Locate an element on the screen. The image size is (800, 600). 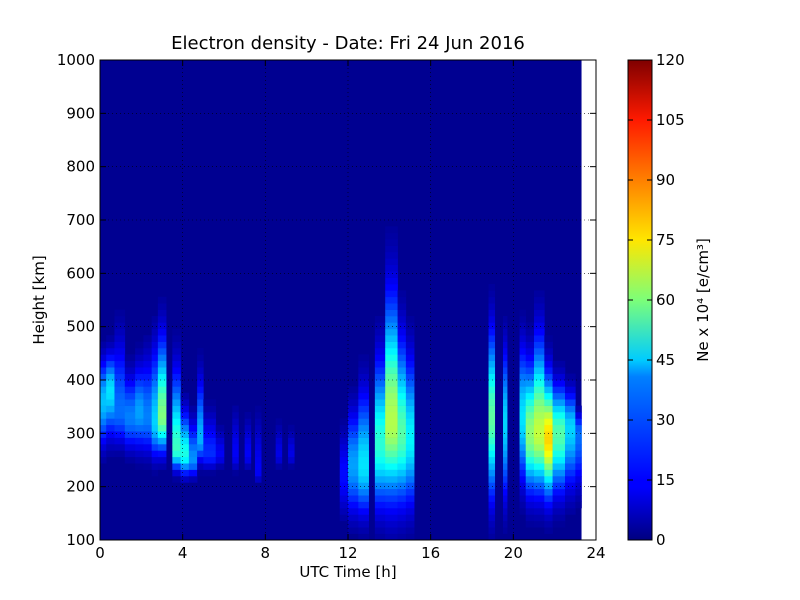
x-axis-label: UTC Time [h] is located at coordinates (347, 572).